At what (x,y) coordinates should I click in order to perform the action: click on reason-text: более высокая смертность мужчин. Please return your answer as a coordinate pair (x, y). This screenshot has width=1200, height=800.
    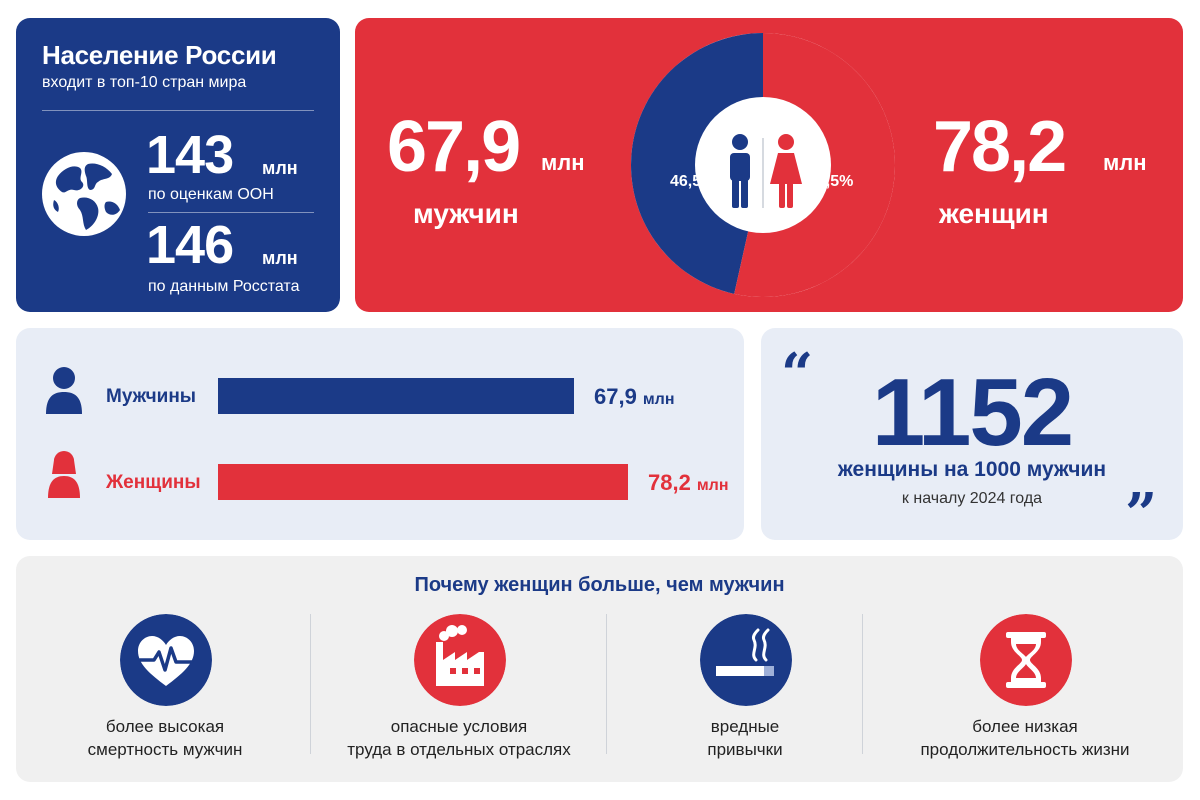
    Looking at the image, I should click on (165, 738).